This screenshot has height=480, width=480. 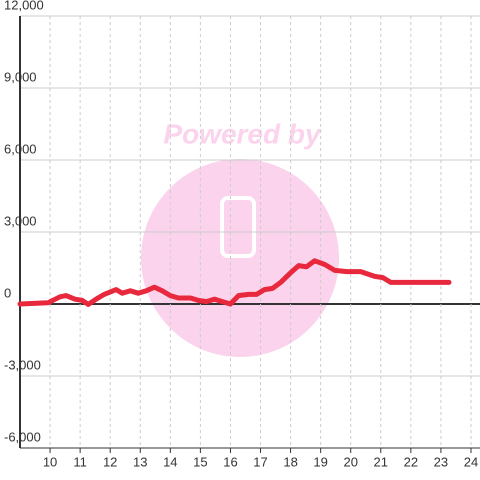 What do you see at coordinates (7, 292) in the screenshot?
I see `y-tick-label: 0` at bounding box center [7, 292].